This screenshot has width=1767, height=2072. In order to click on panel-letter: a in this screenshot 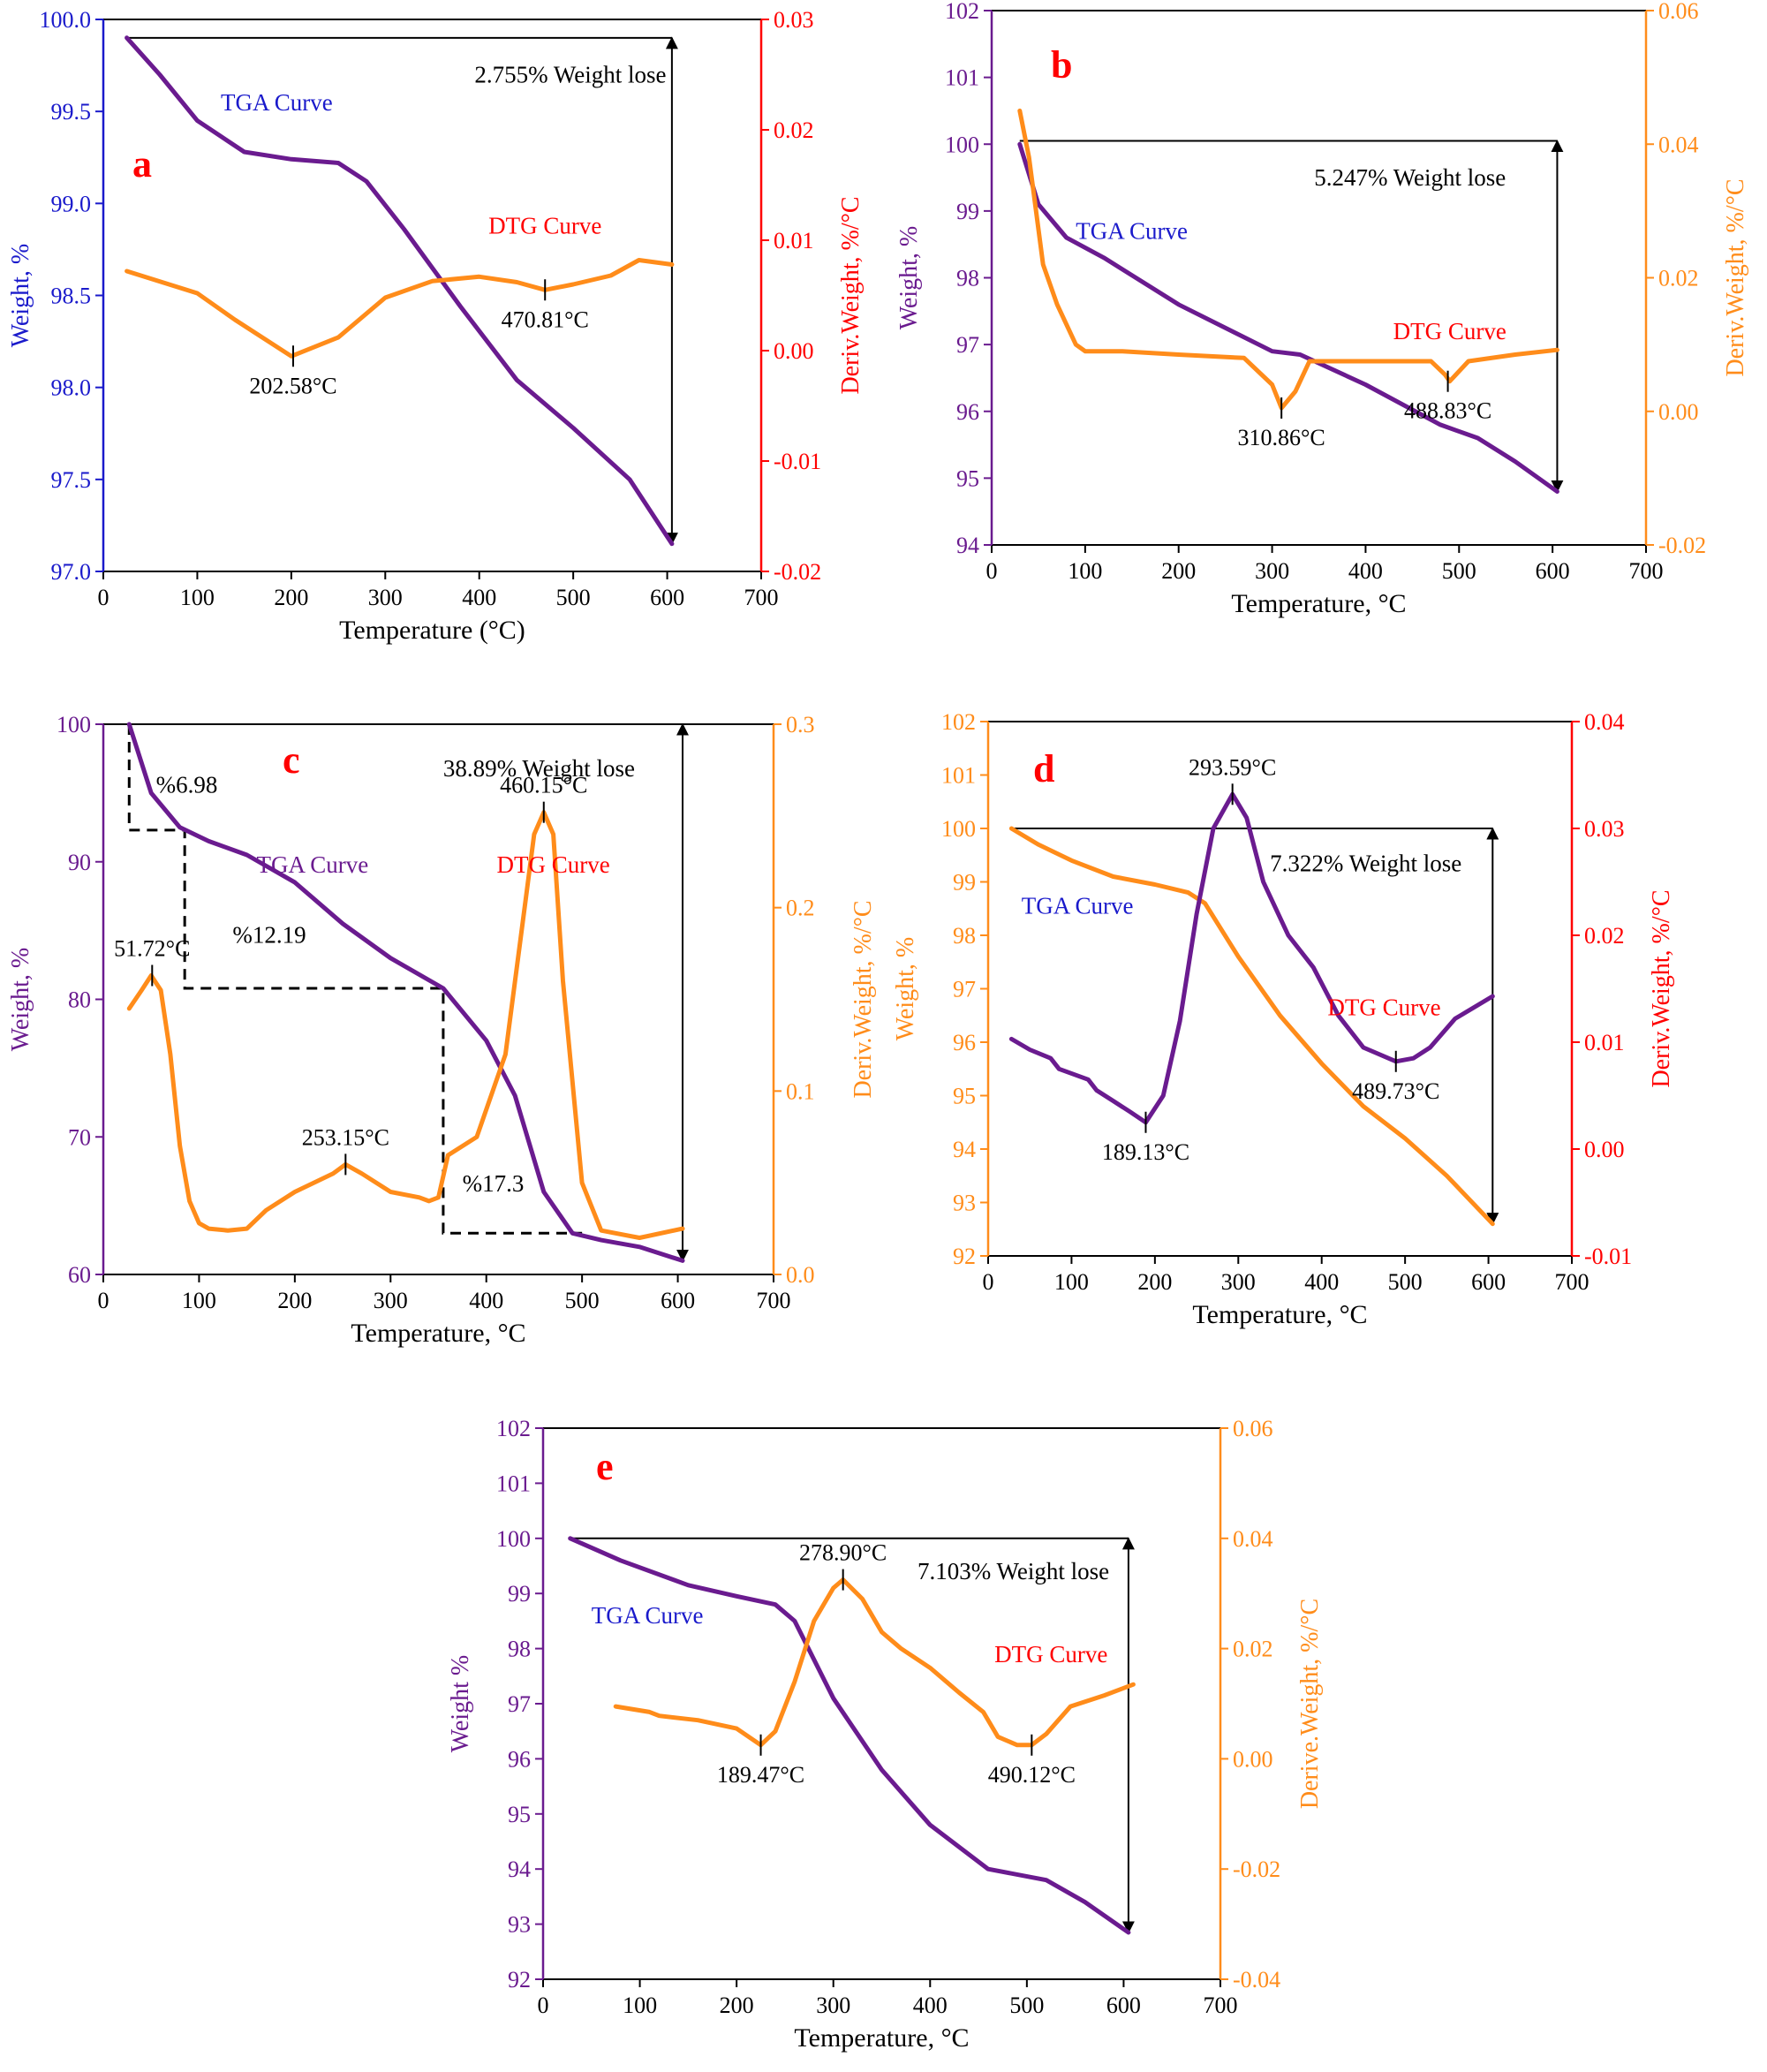, I will do `click(142, 163)`.